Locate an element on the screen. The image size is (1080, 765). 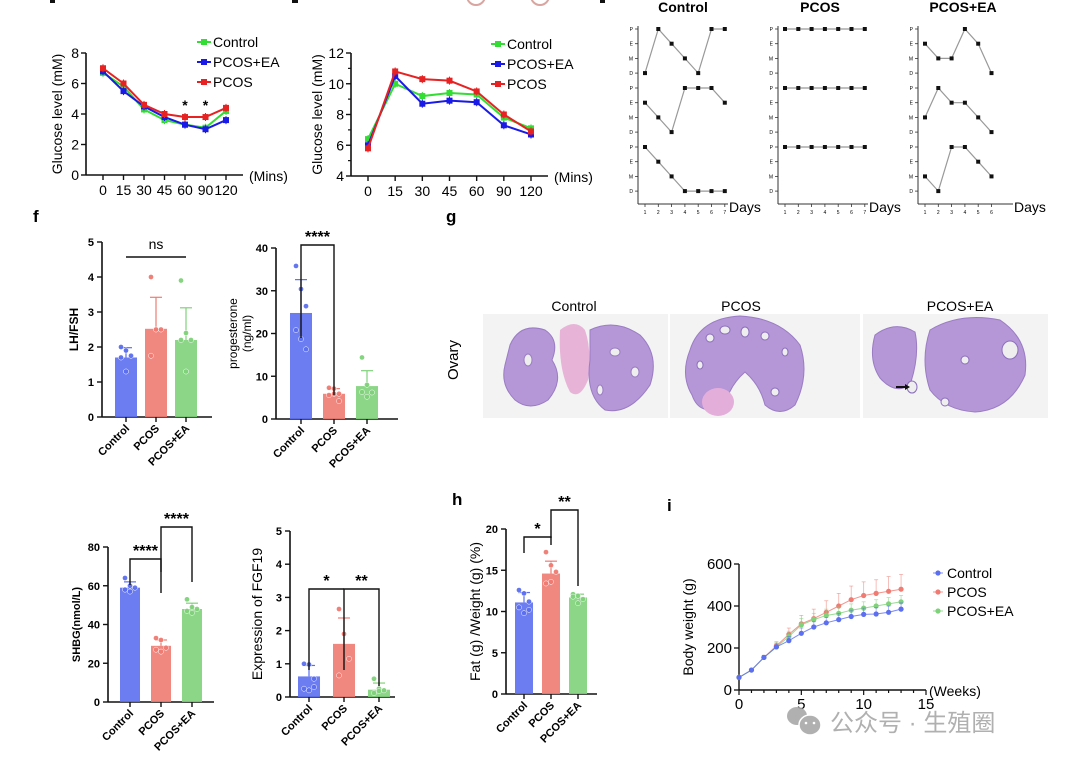
series-line-control is located at coordinates (820, 643).